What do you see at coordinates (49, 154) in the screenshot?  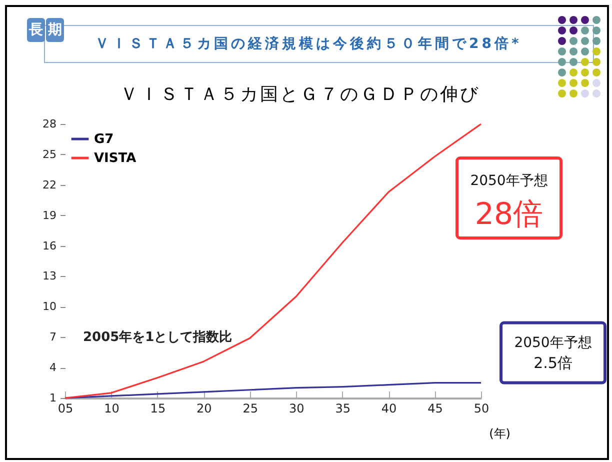 I see `y-tick-label: 25` at bounding box center [49, 154].